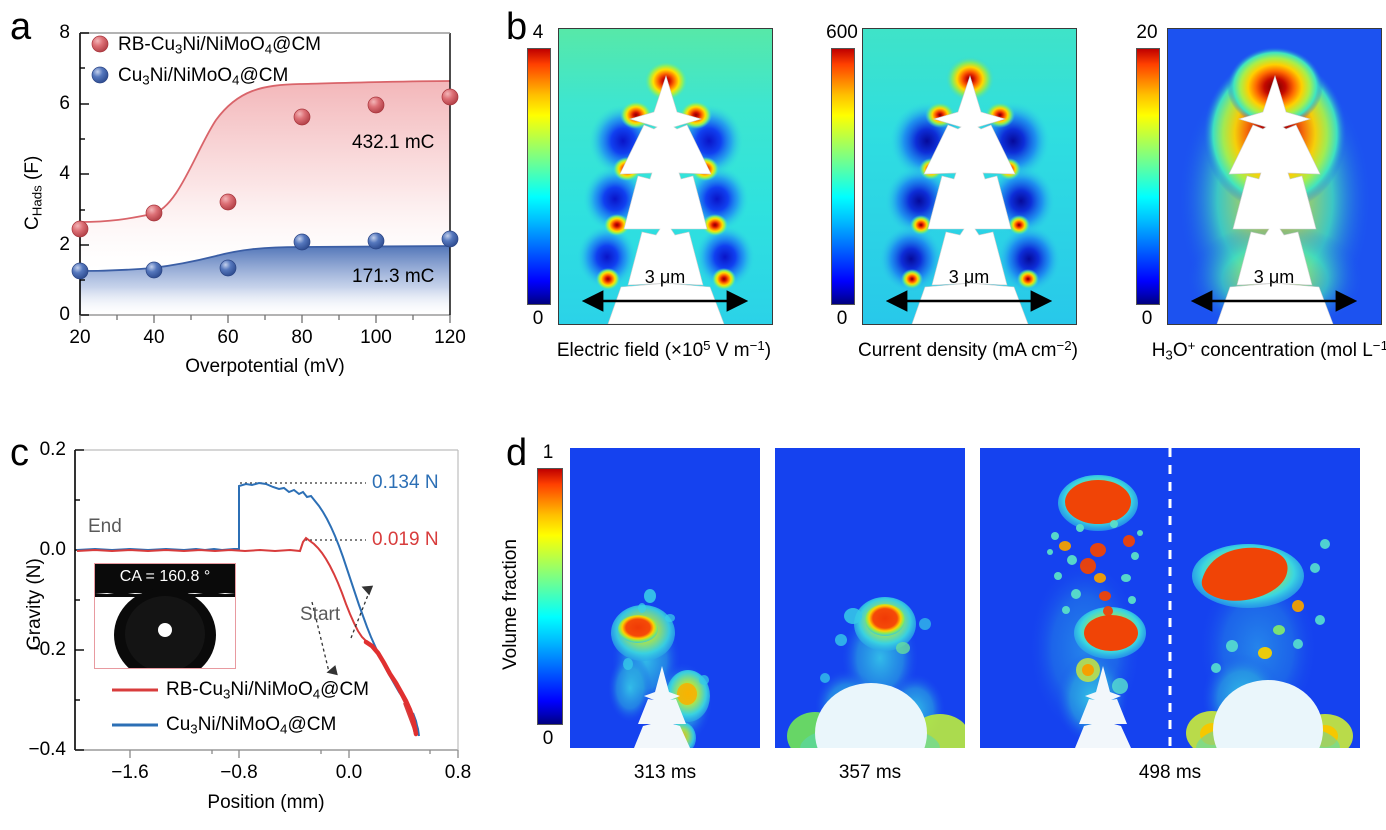  What do you see at coordinates (1274, 277) in the screenshot?
I see `b-map3-scalebar-label: 3 μm` at bounding box center [1274, 277].